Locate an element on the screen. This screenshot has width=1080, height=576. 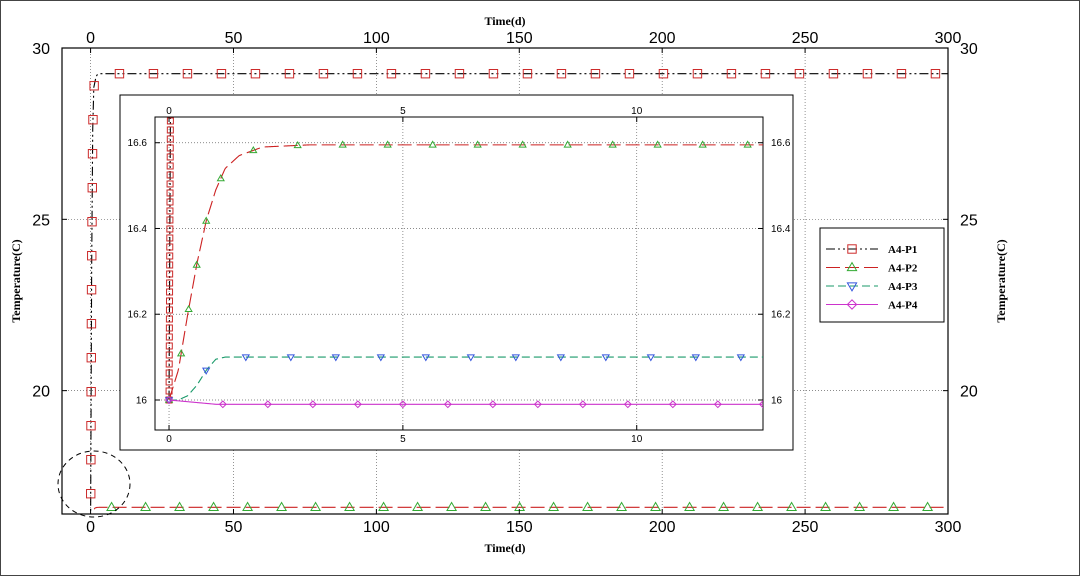
legend-label-A4-P2: A4-P2 is located at coordinates (903, 269).